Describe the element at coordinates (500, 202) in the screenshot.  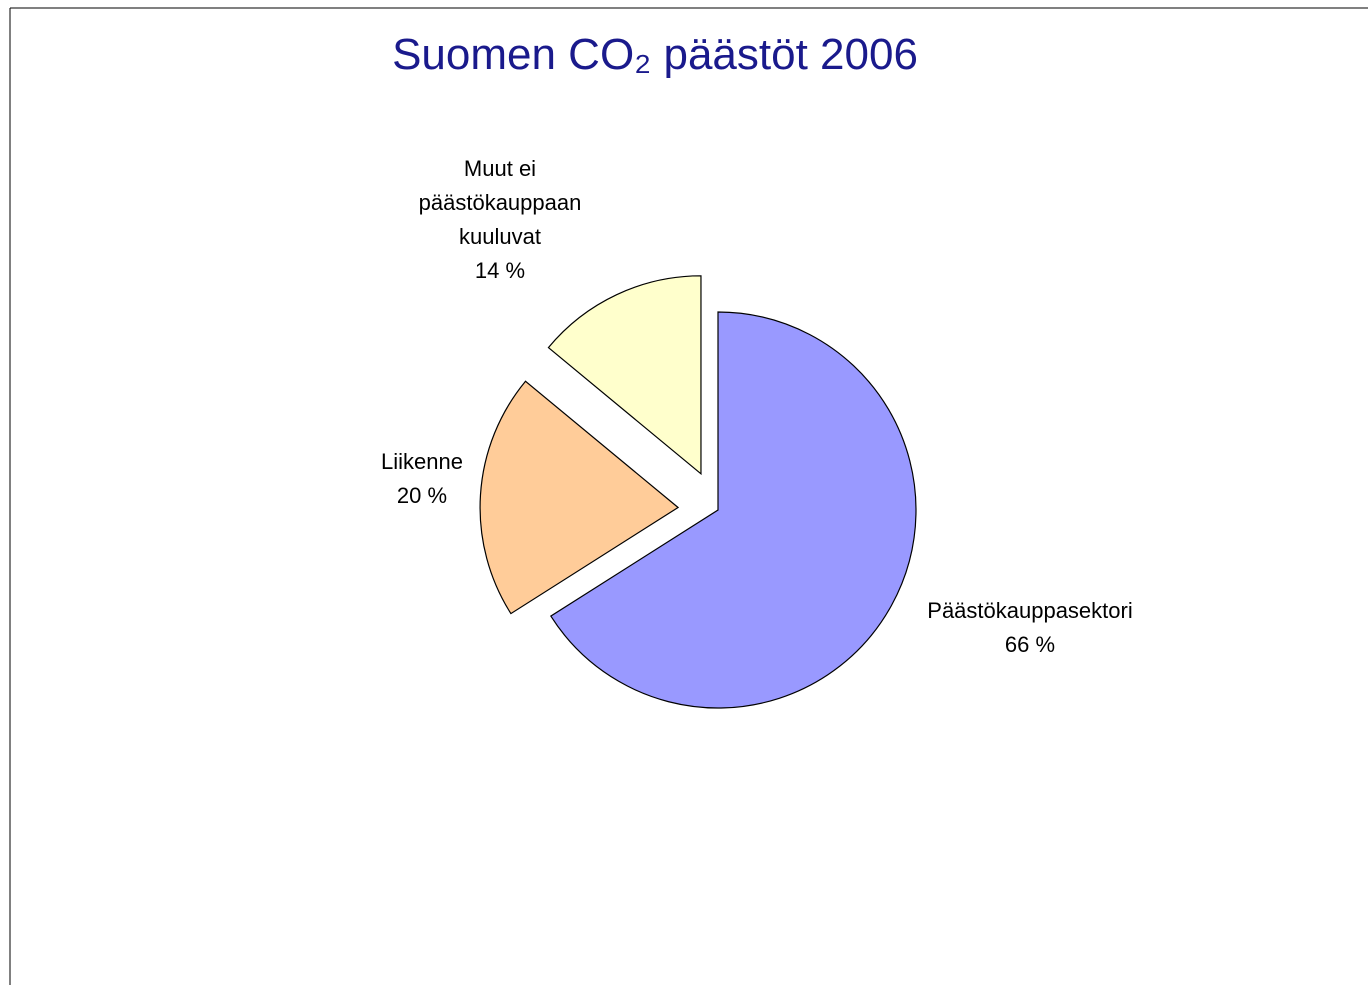
I see `slice-name: Muut ei päästökauppaan kuuluvat` at that location.